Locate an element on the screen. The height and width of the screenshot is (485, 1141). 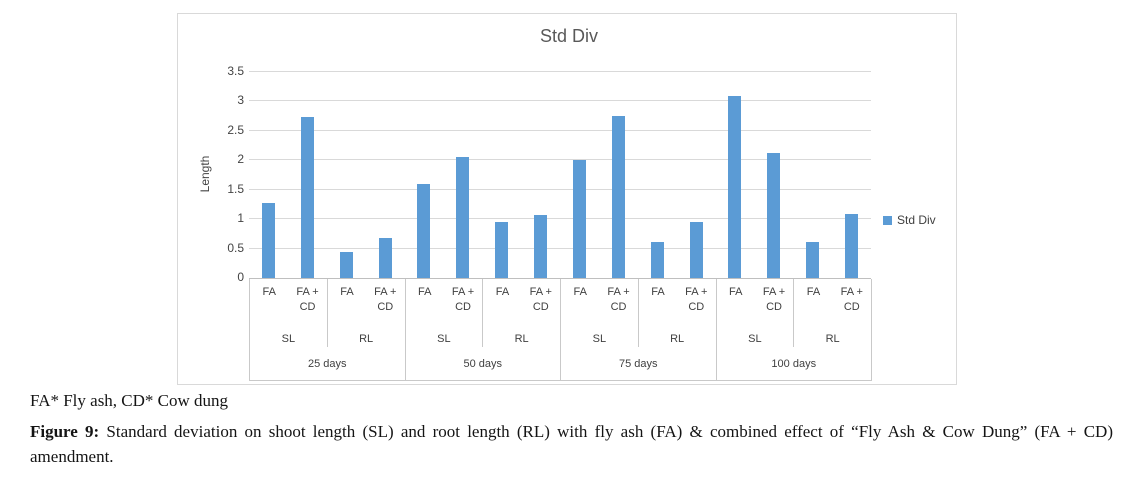
bar-50-days-sl-fa is located at coordinates (424, 231).